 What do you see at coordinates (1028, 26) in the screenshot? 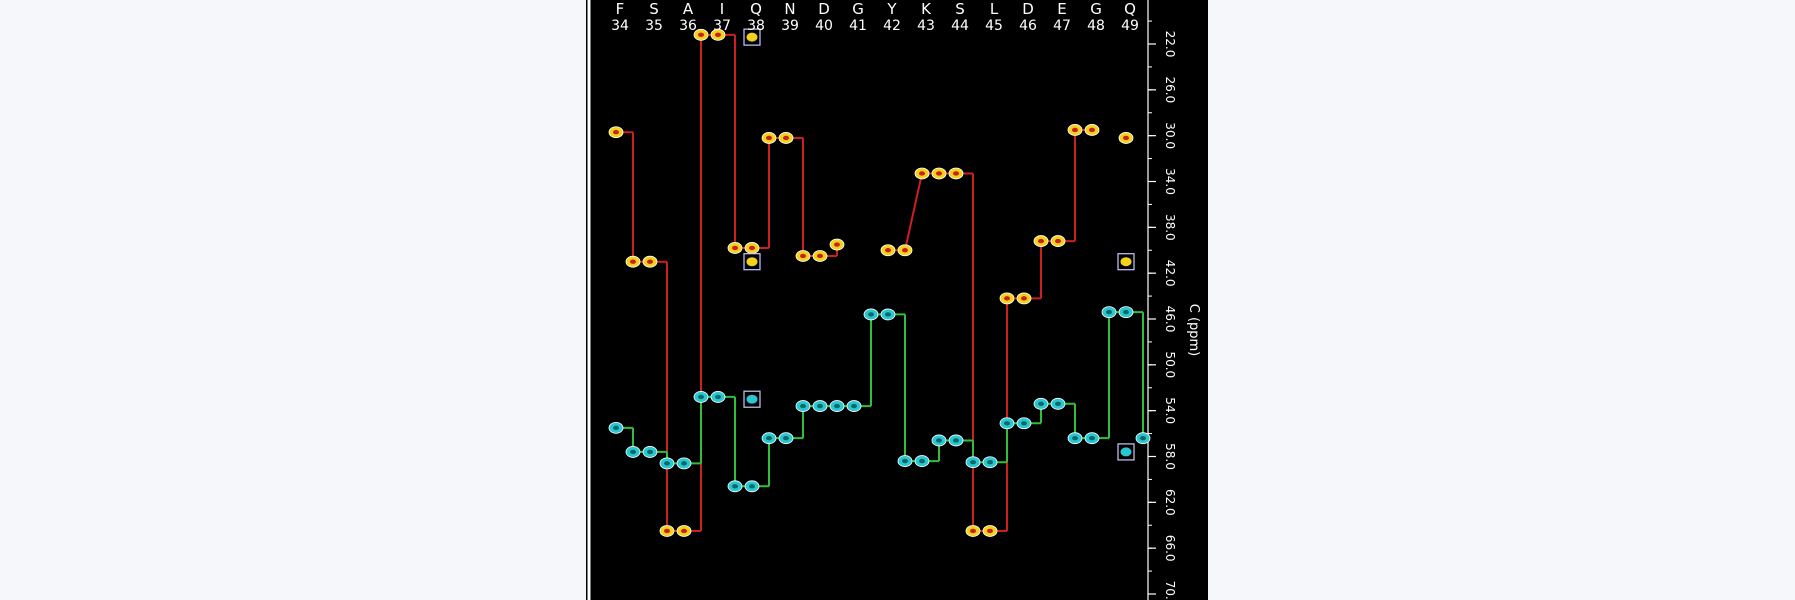
I see `residue-number-label: 46` at bounding box center [1028, 26].